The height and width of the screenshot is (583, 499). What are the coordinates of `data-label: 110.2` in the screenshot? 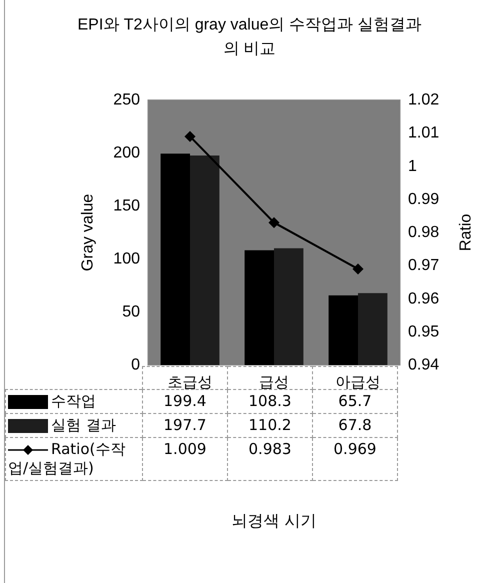 It's located at (270, 426).